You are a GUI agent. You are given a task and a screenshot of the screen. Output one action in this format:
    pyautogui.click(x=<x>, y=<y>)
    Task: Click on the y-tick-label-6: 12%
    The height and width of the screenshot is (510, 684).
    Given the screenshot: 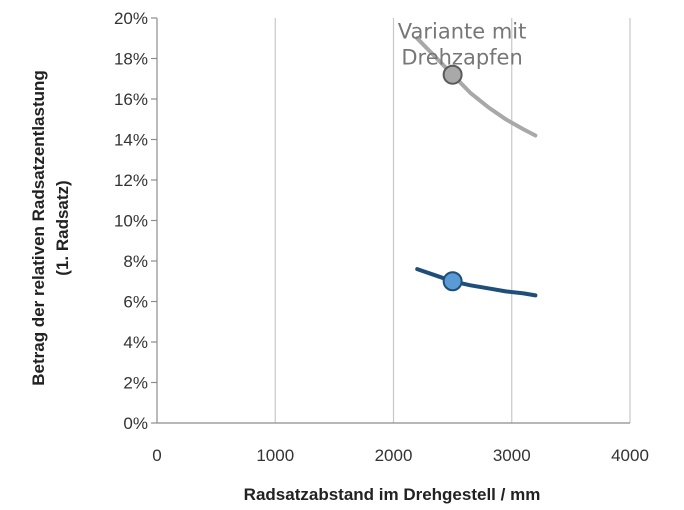 What is the action you would take?
    pyautogui.click(x=131, y=180)
    